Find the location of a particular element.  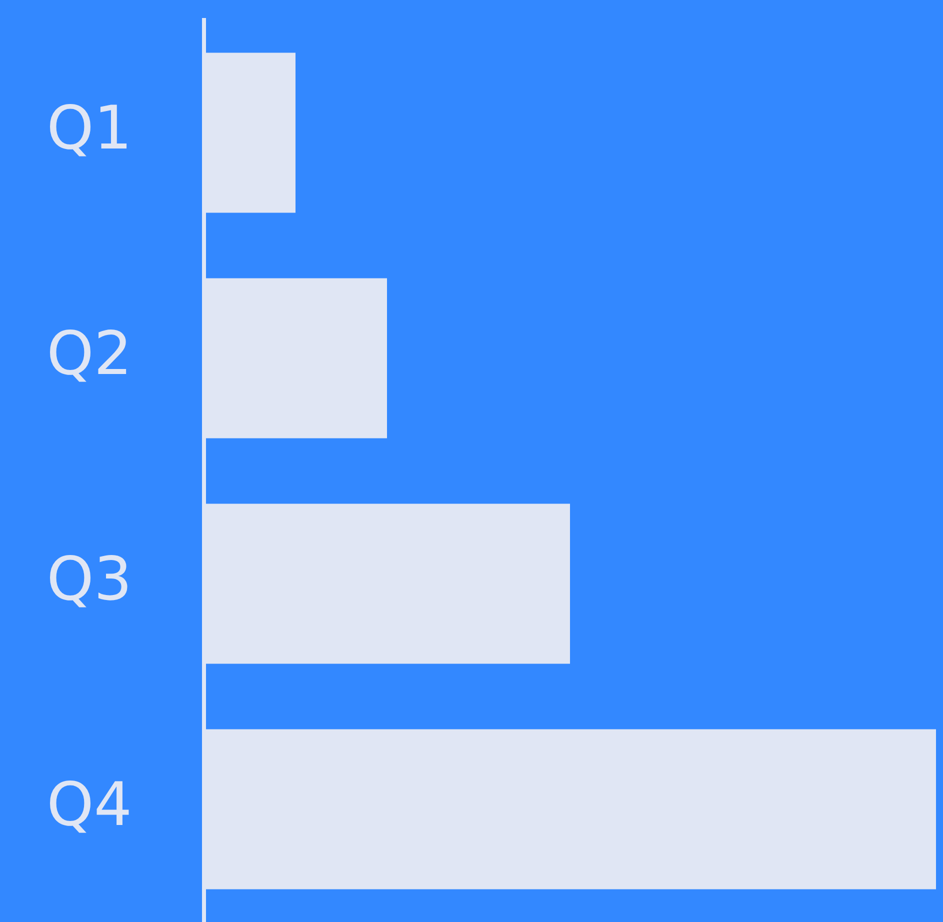

y-tick-label: Q2 is located at coordinates (89, 353).